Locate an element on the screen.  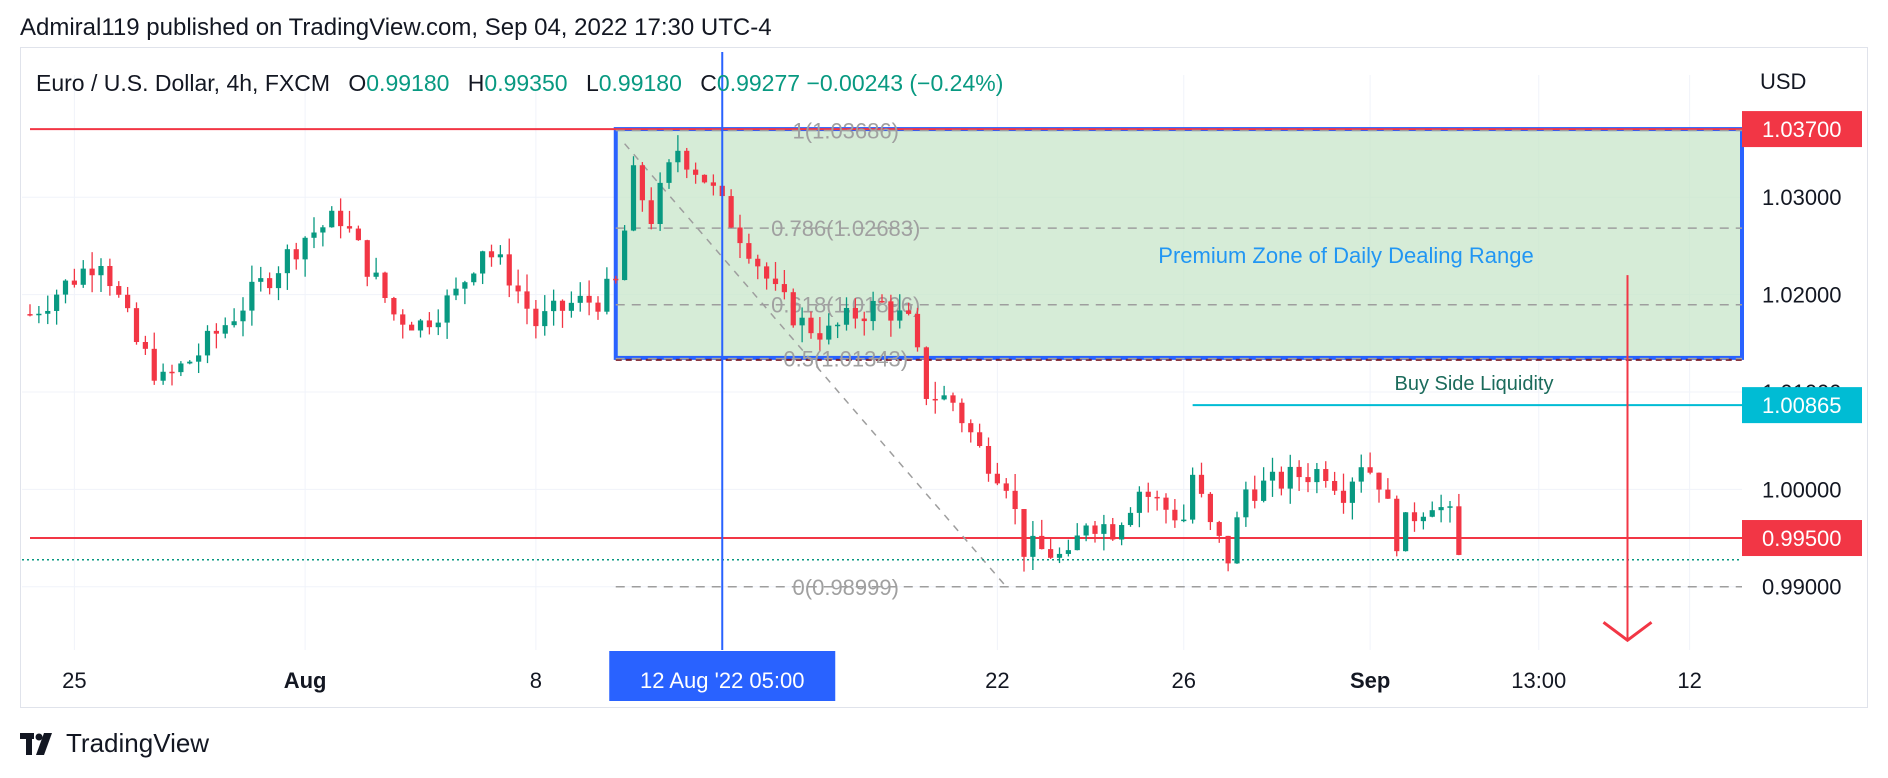
axis-currency-label: USD is located at coordinates (1783, 81).